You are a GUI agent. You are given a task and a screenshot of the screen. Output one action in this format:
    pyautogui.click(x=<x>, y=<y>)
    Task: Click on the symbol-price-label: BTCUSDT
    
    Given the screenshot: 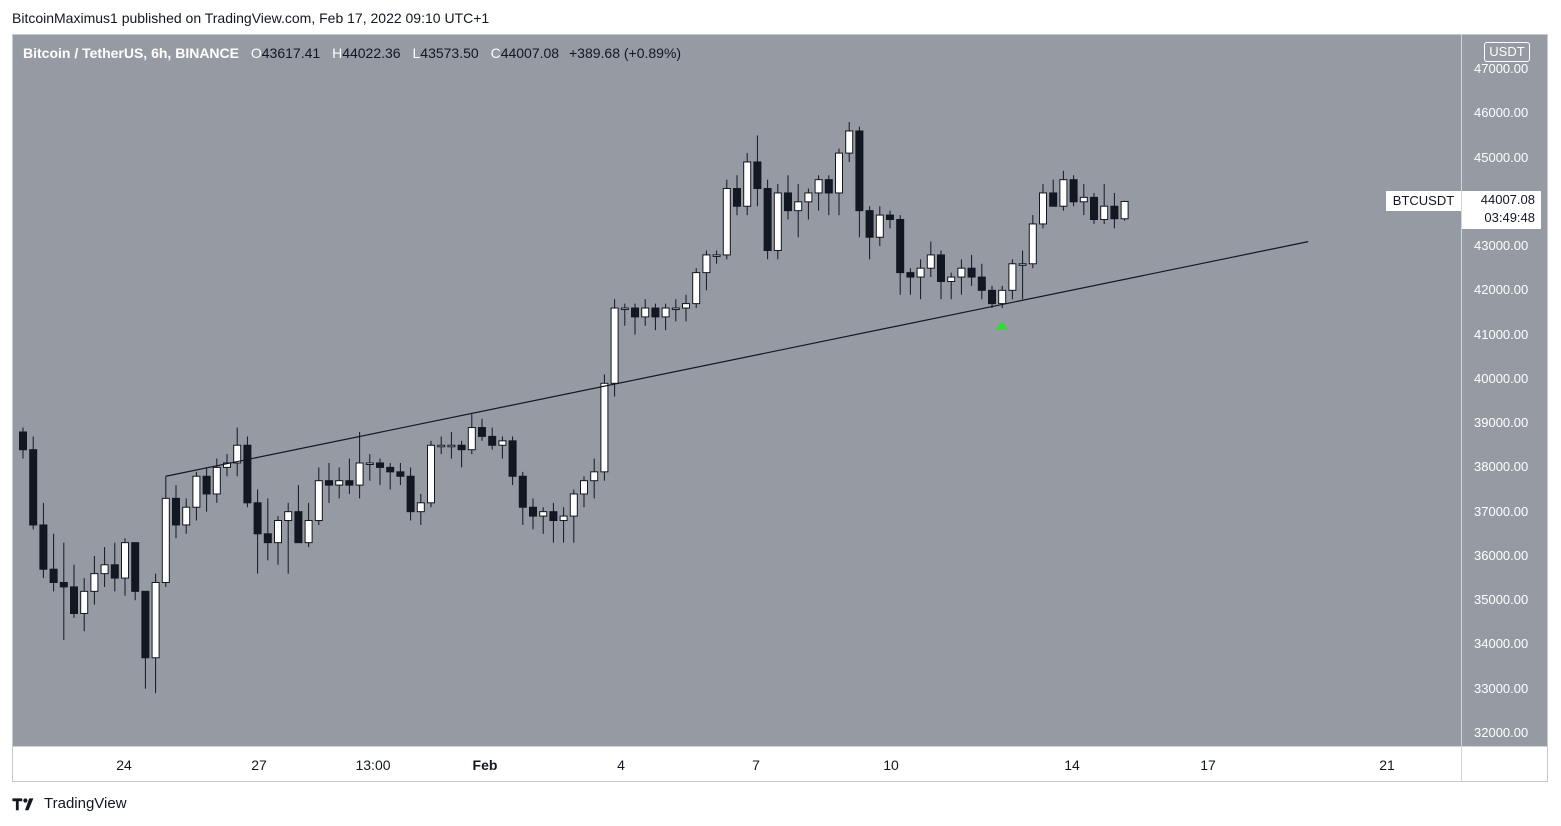 What is the action you would take?
    pyautogui.click(x=1423, y=201)
    